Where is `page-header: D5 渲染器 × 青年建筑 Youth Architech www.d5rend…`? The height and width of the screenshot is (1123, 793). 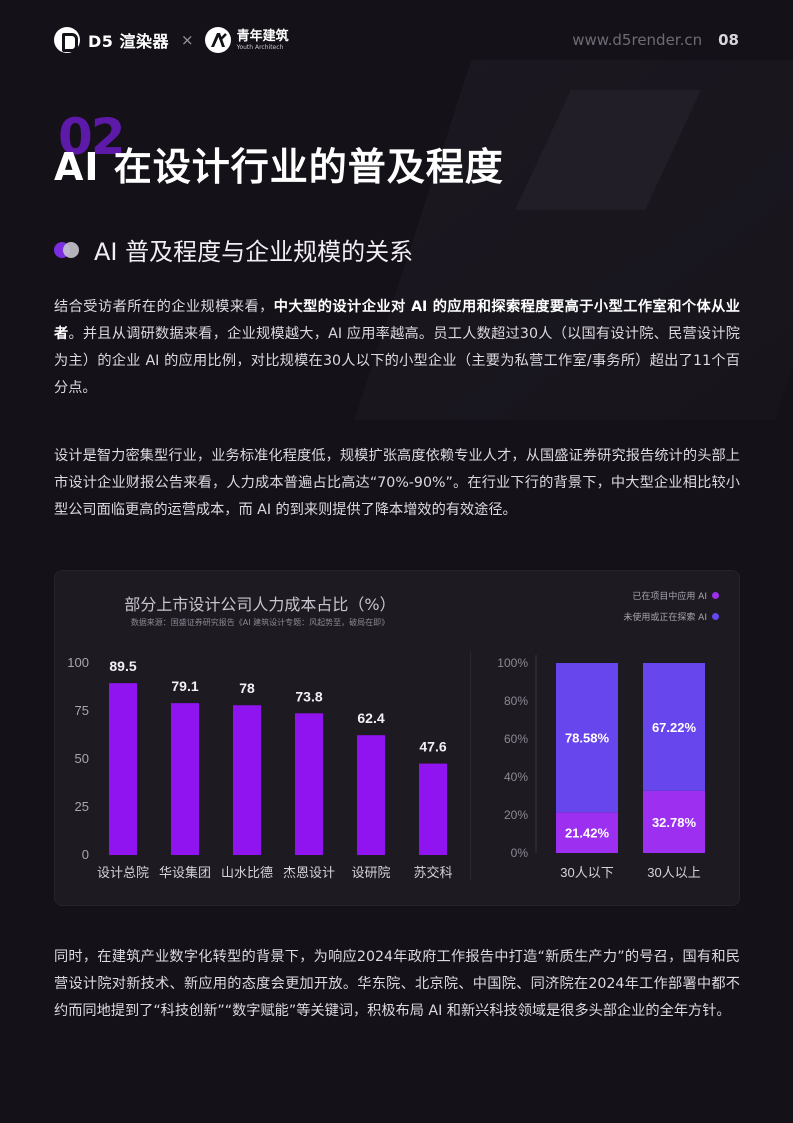 page-header: D5 渲染器 × 青年建筑 Youth Architech www.d5rend… is located at coordinates (396, 40).